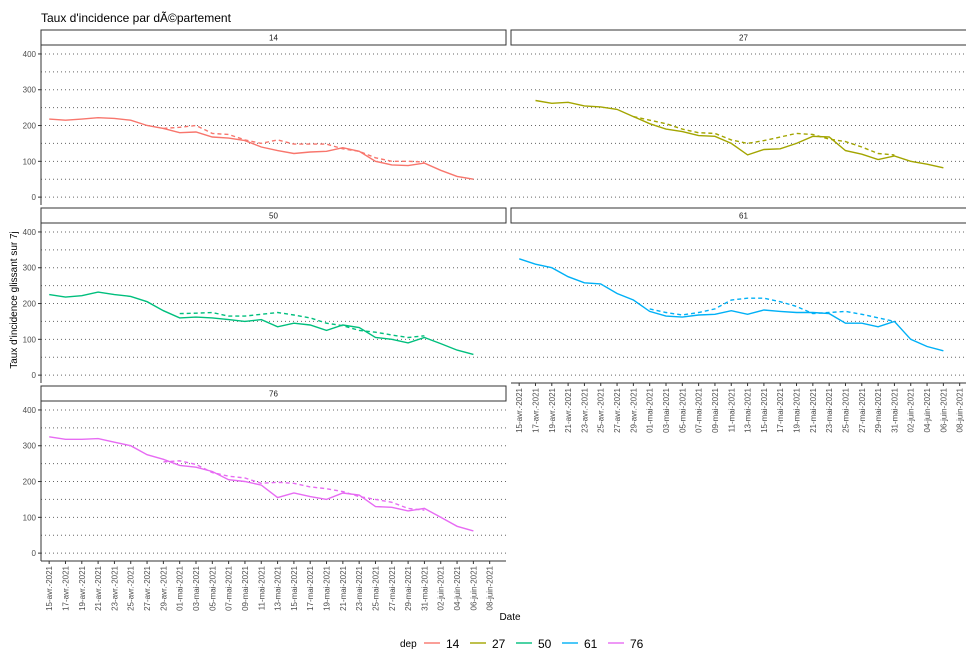  I want to click on strip-label: 50, so click(273, 216).